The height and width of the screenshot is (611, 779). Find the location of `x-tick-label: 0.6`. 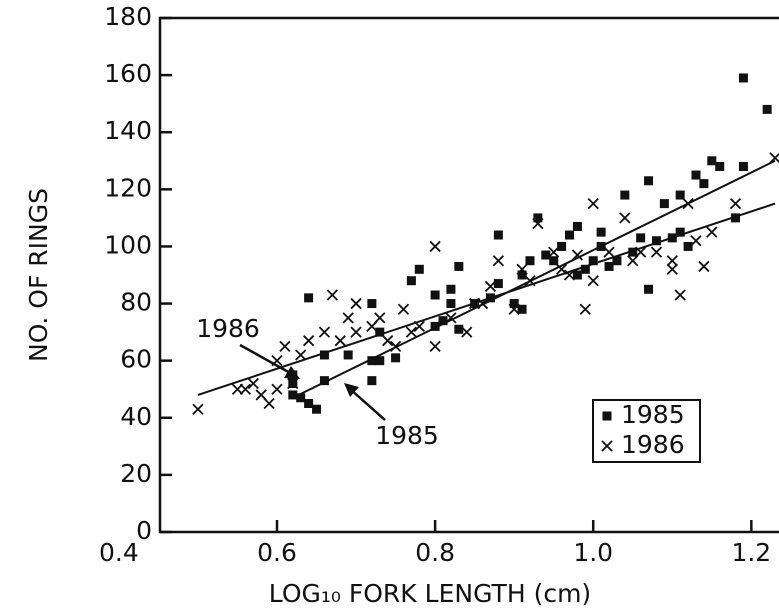

x-tick-label: 0.6 is located at coordinates (277, 552).